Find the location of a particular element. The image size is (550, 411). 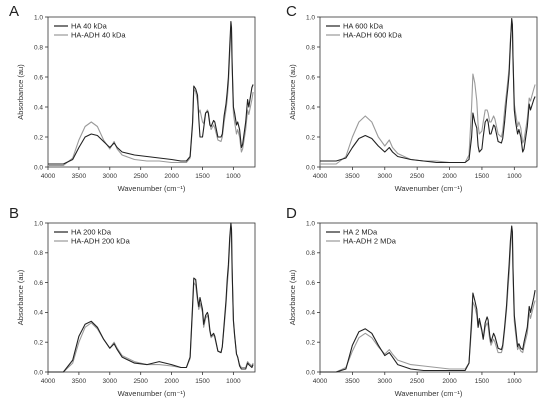

legend-entry: HA-ADH 200 kDa is located at coordinates (101, 241).